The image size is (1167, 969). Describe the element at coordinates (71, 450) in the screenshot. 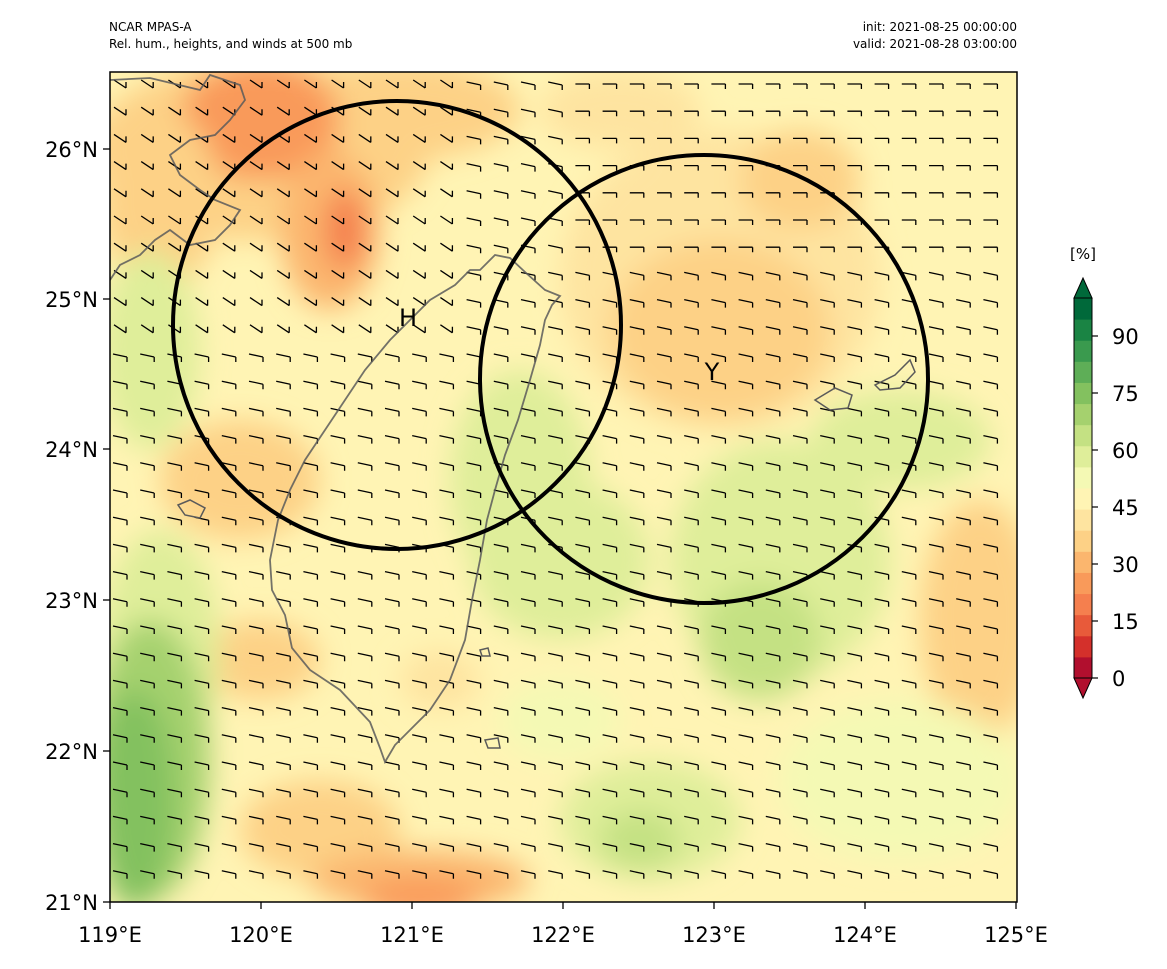

I see `y-tick-label: 24°N` at that location.